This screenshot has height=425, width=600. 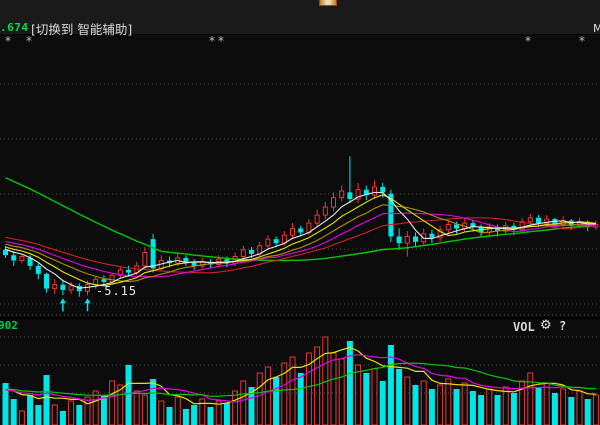 I want to click on clipped-right-text: M, so click(x=596, y=28).